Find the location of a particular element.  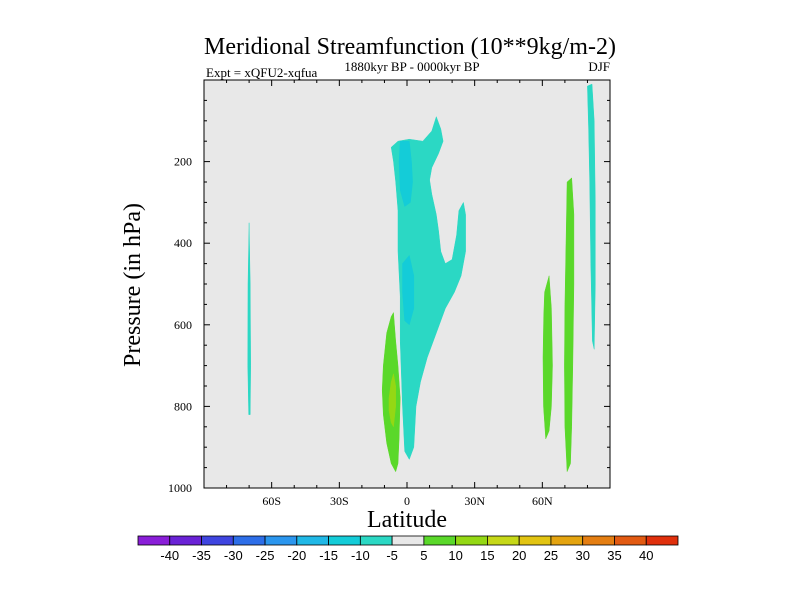

y-tick-label: 600 is located at coordinates (183, 325).